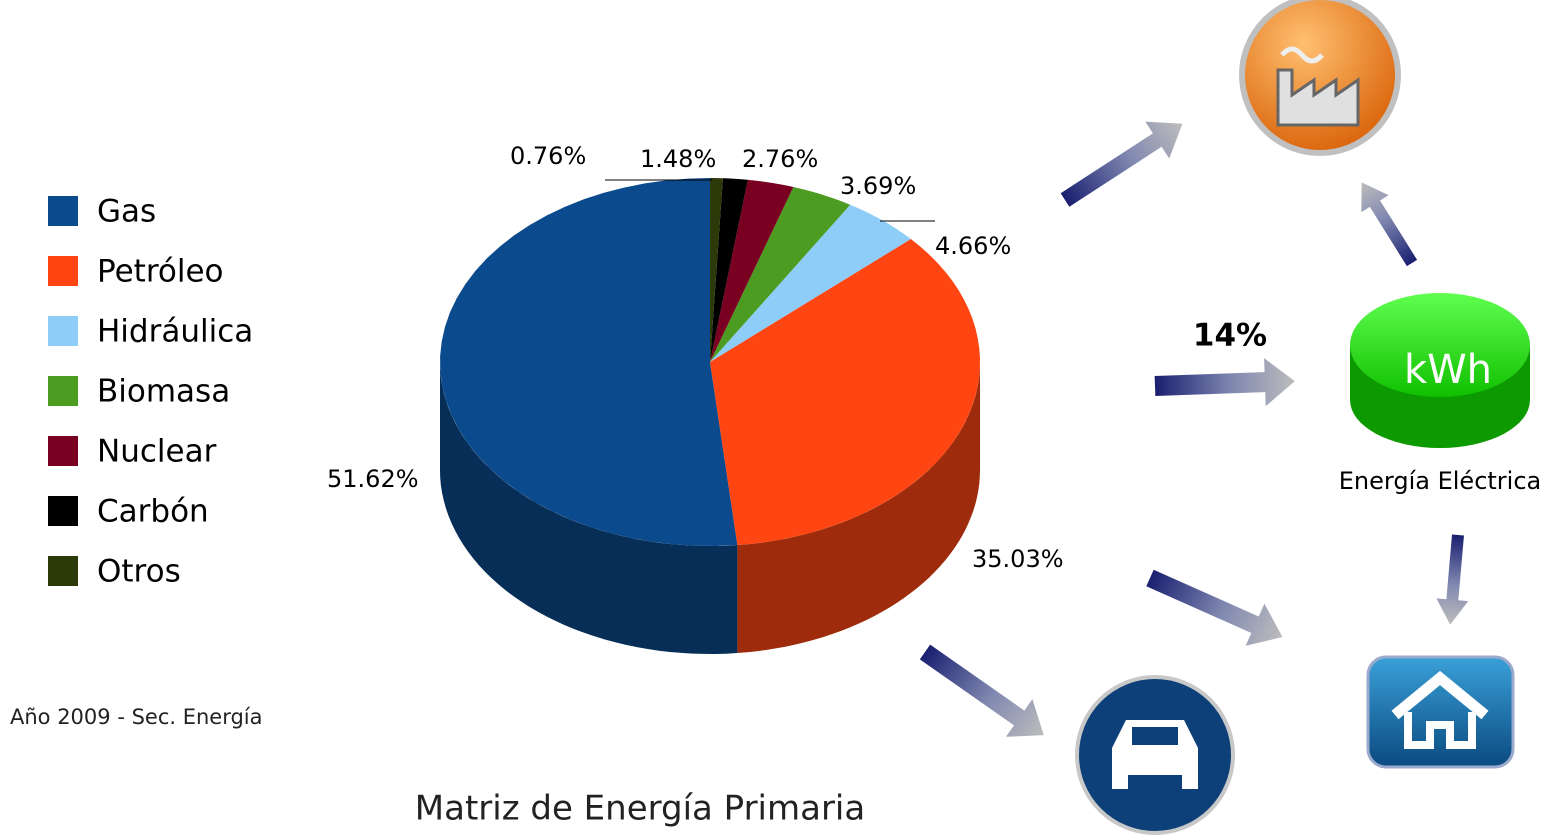  What do you see at coordinates (1440, 481) in the screenshot?
I see `node-caption: Energía Eléctrica` at bounding box center [1440, 481].